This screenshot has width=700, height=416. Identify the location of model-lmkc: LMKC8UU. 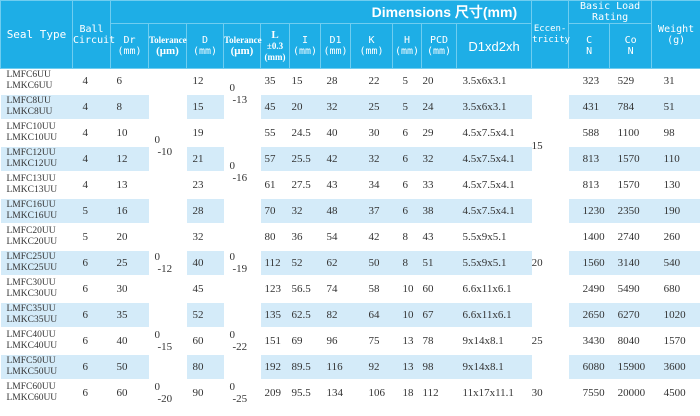
(29, 112).